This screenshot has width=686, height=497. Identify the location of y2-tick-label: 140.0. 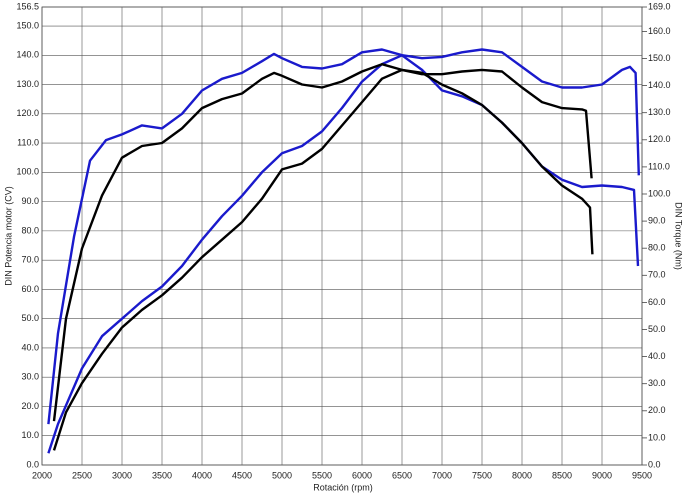
(659, 85).